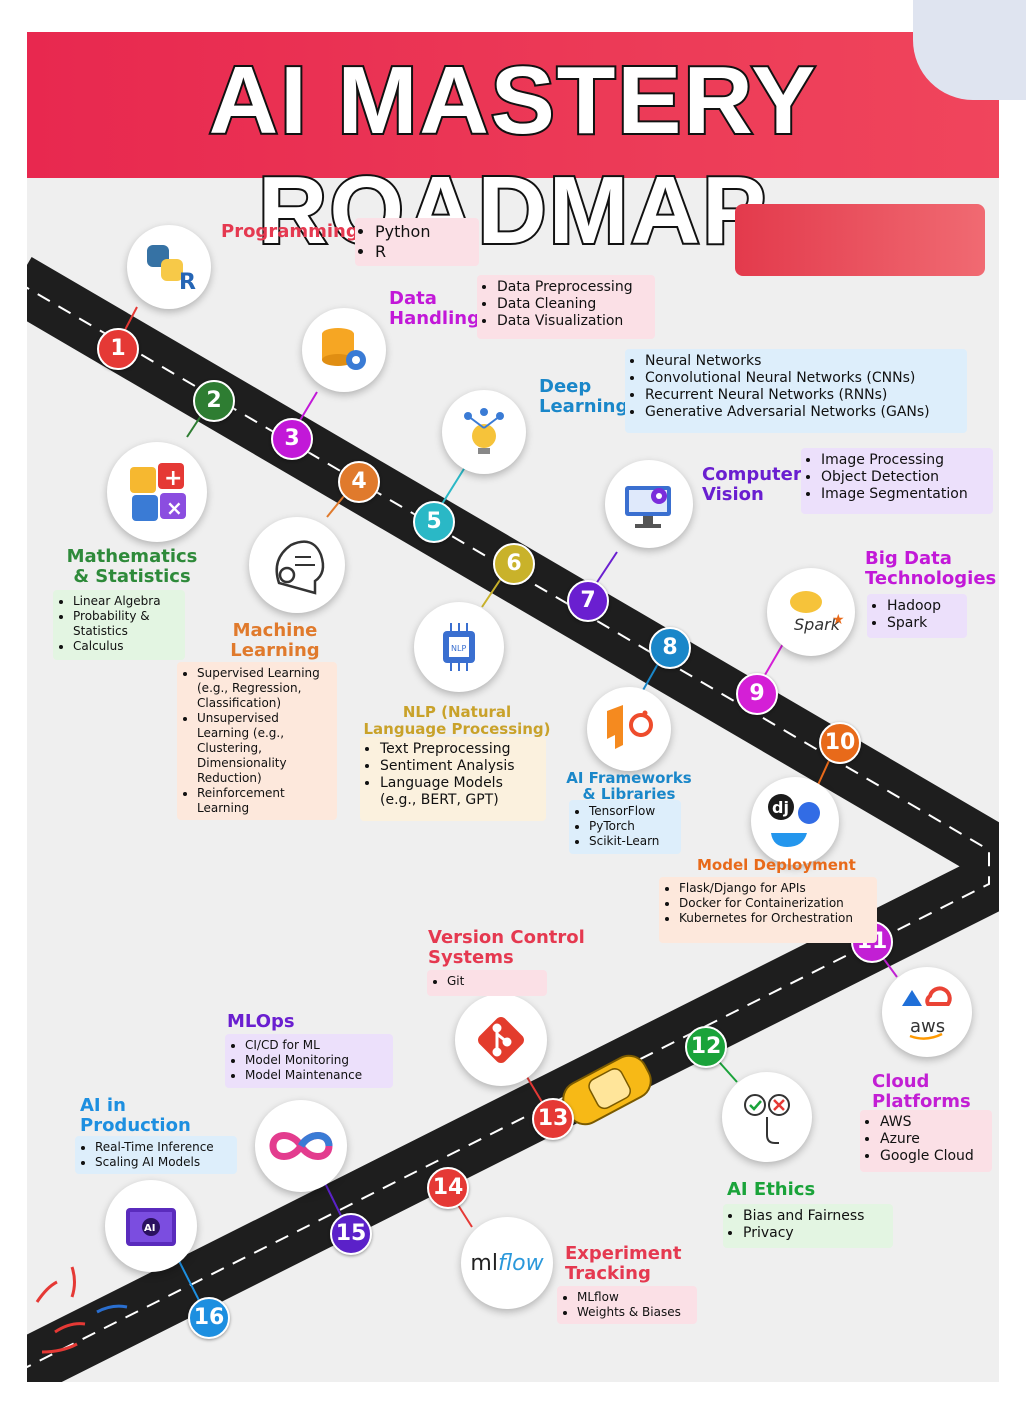 The image size is (1026, 1413). I want to click on list-item: Calculus, so click(126, 646).